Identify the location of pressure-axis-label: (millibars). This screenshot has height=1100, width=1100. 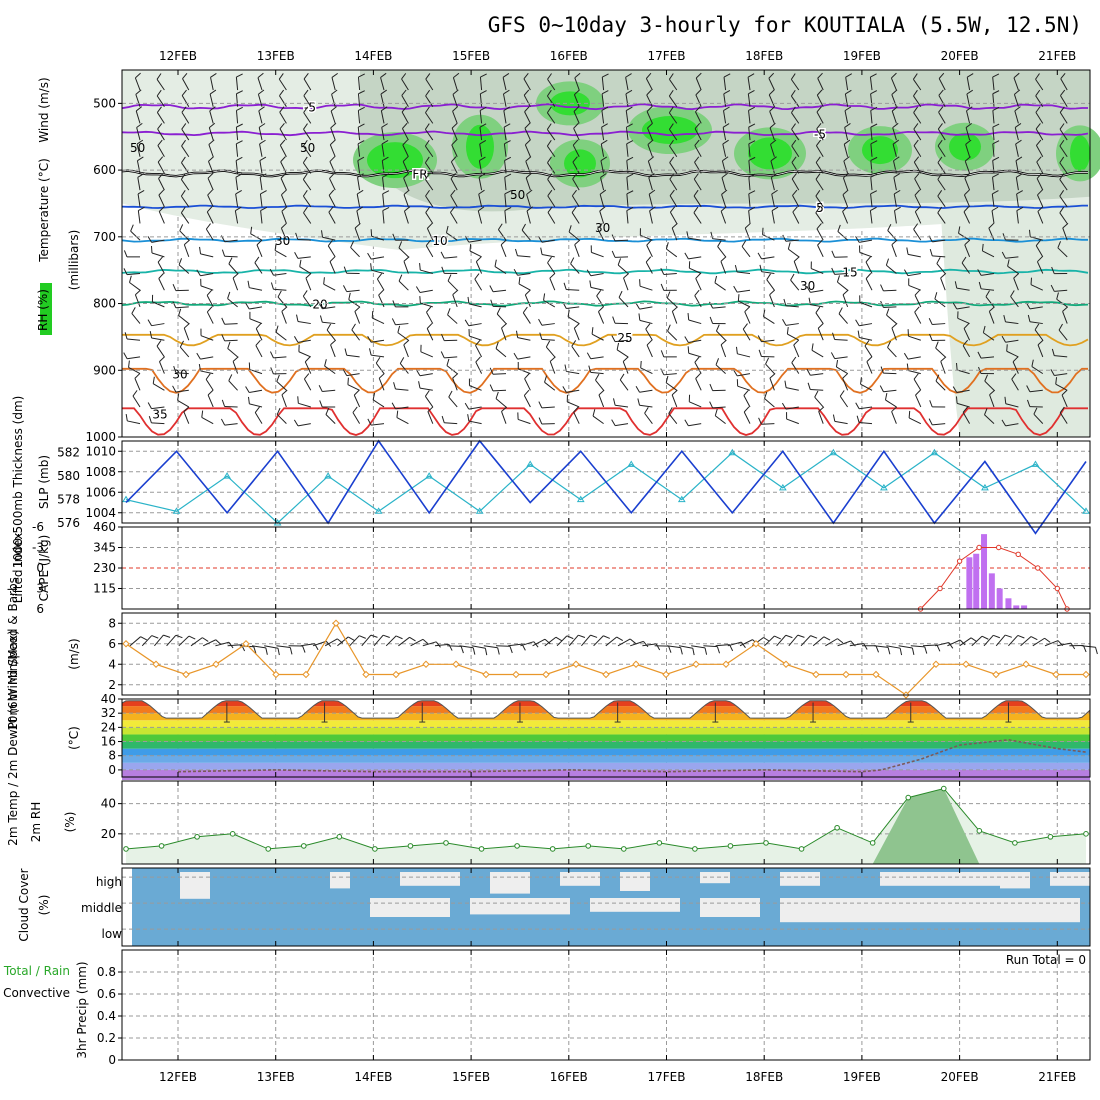
(74, 260).